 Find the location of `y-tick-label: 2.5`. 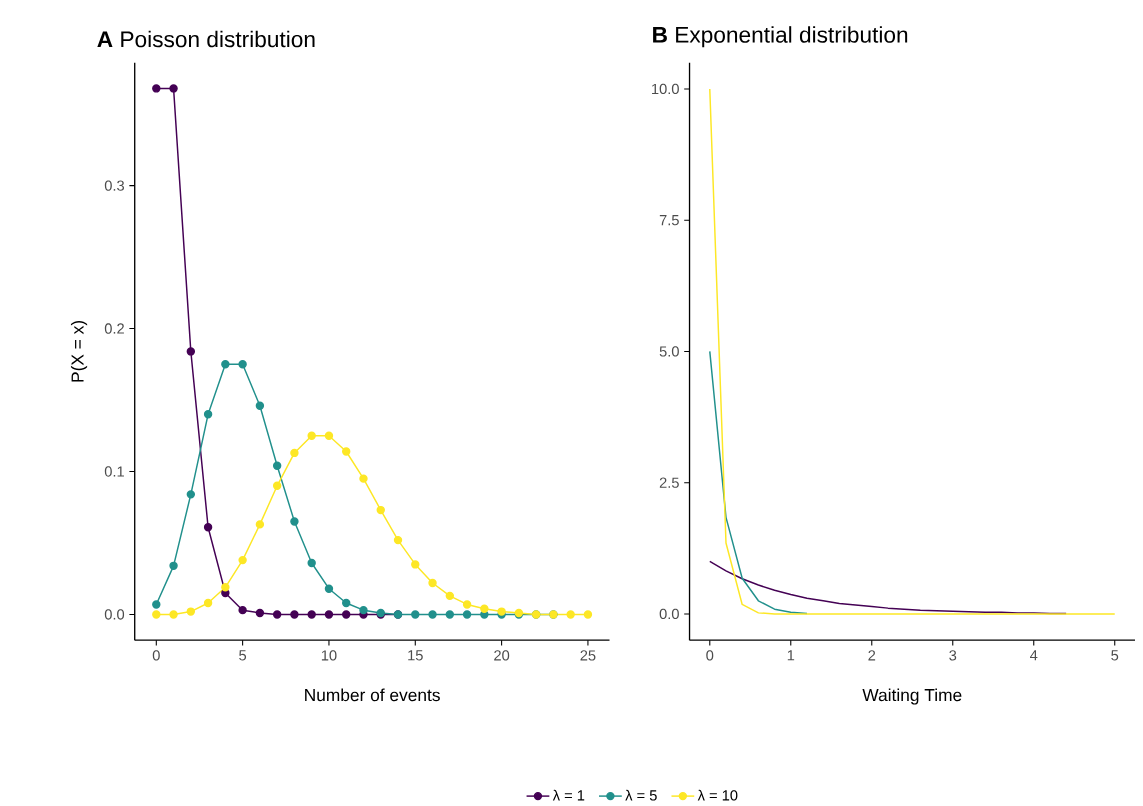

y-tick-label: 2.5 is located at coordinates (669, 483).